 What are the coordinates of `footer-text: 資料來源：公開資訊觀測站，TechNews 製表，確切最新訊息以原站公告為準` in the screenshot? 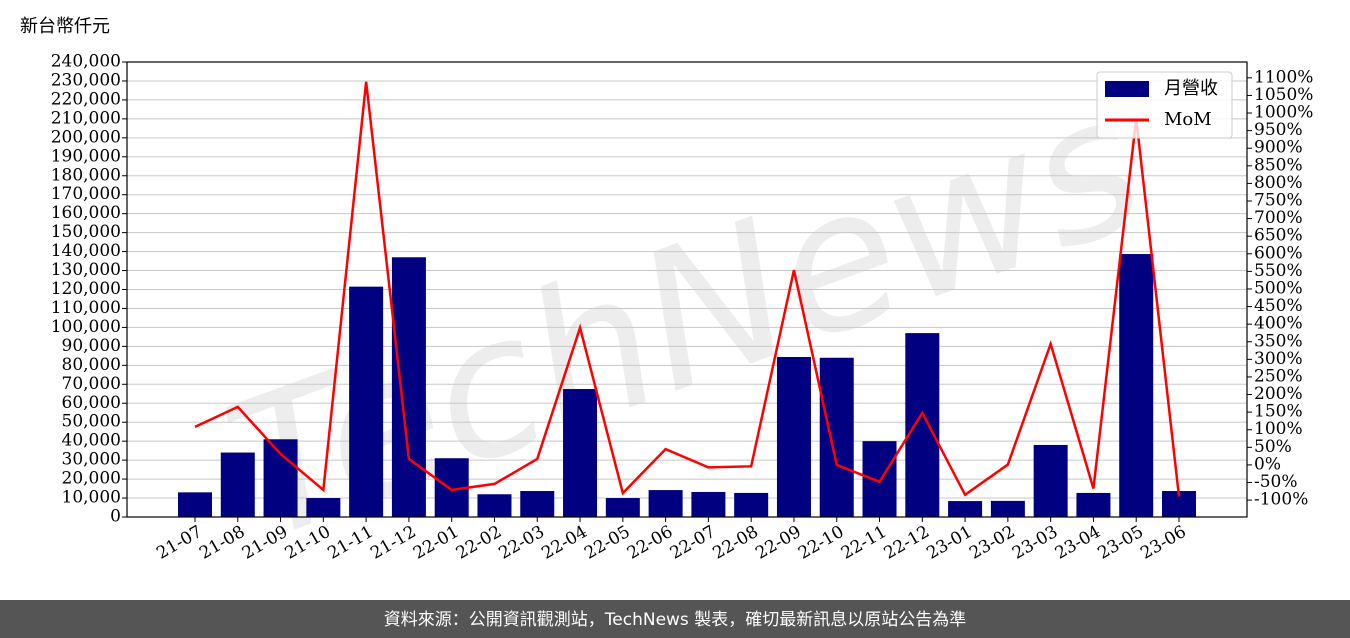 It's located at (675, 620).